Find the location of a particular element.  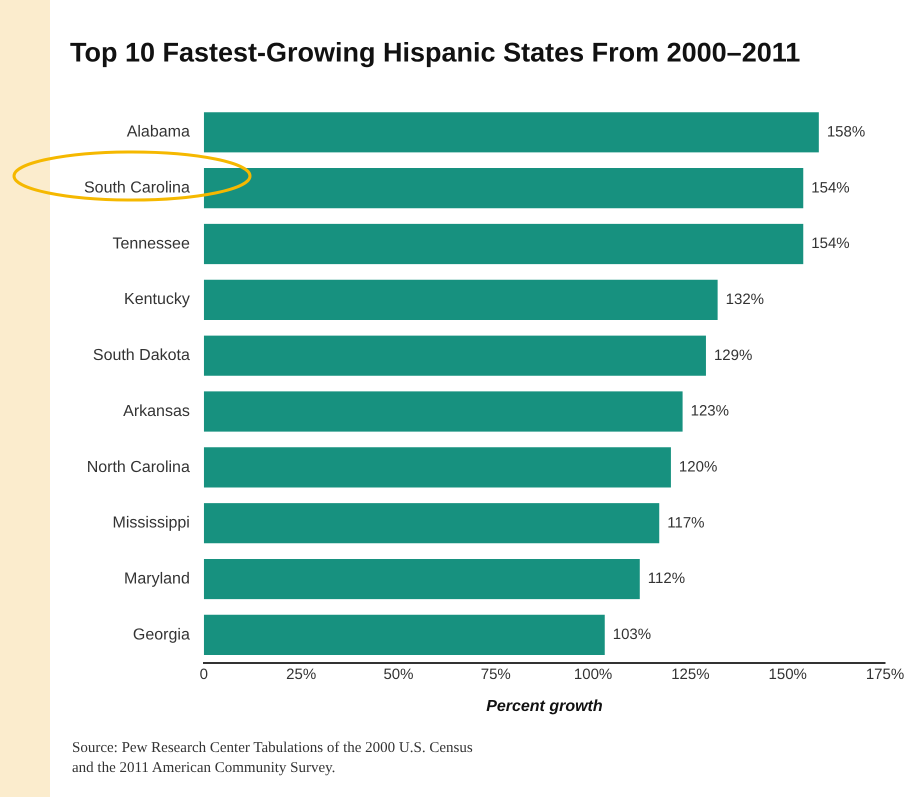

x-axis-title: Percent growth is located at coordinates (544, 706).